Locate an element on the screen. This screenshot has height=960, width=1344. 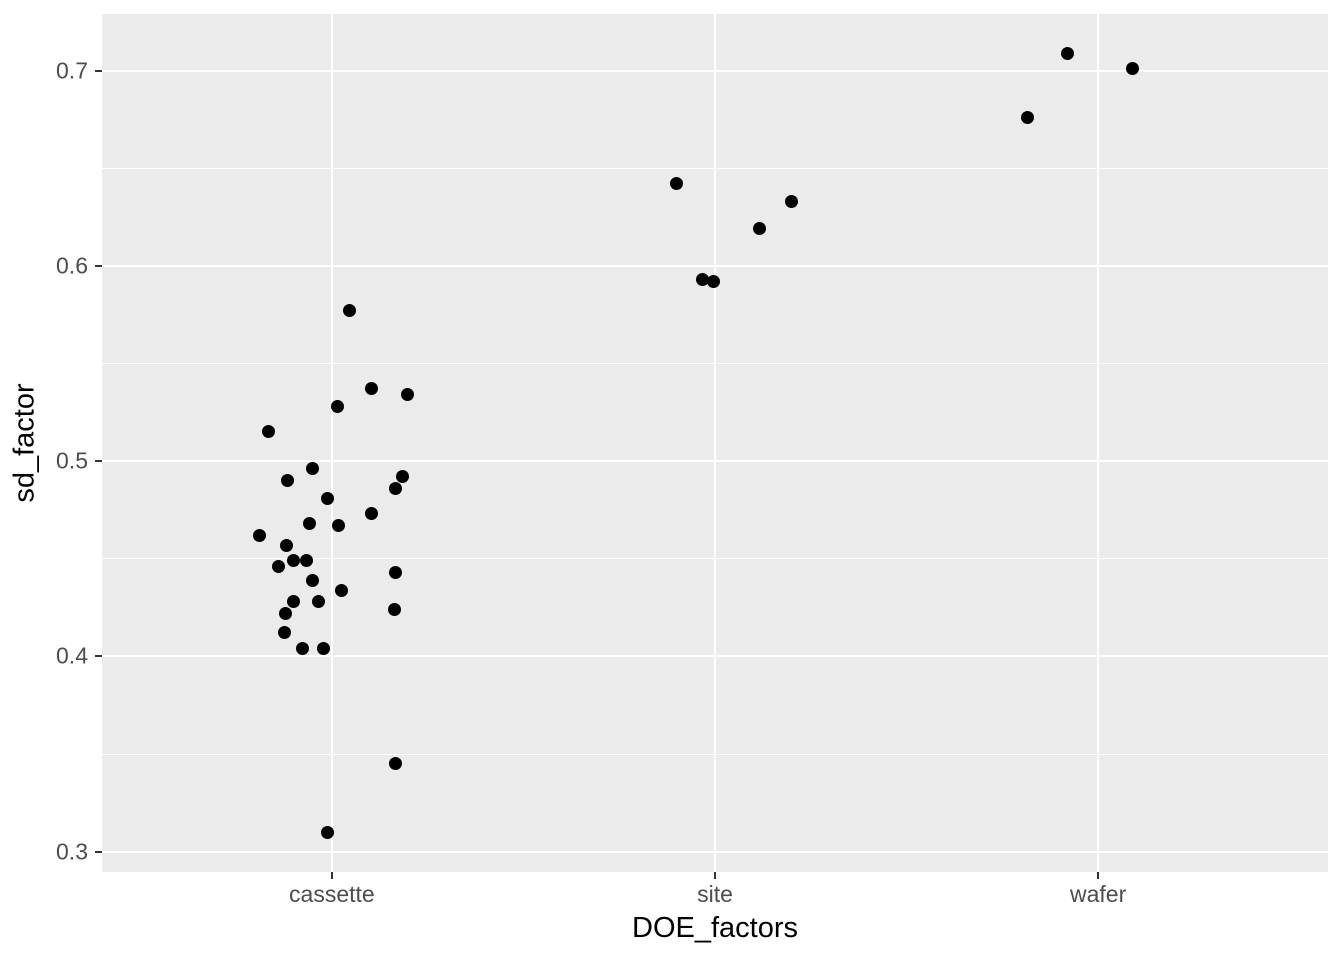
y-tick-label: 0.7 is located at coordinates (72, 70).